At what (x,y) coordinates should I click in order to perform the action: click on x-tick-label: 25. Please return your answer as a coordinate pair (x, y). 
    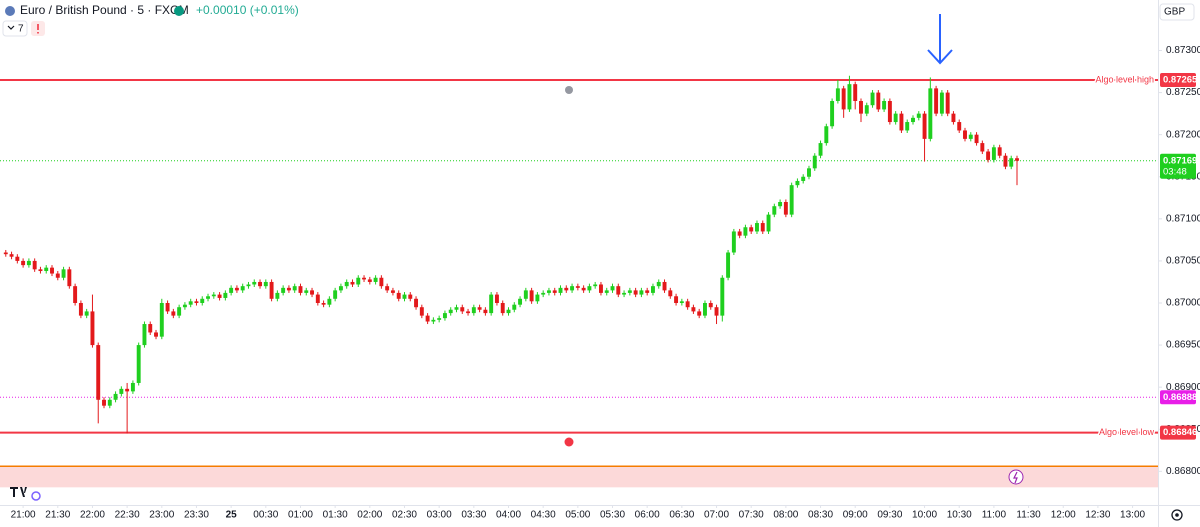
    Looking at the image, I should click on (232, 515).